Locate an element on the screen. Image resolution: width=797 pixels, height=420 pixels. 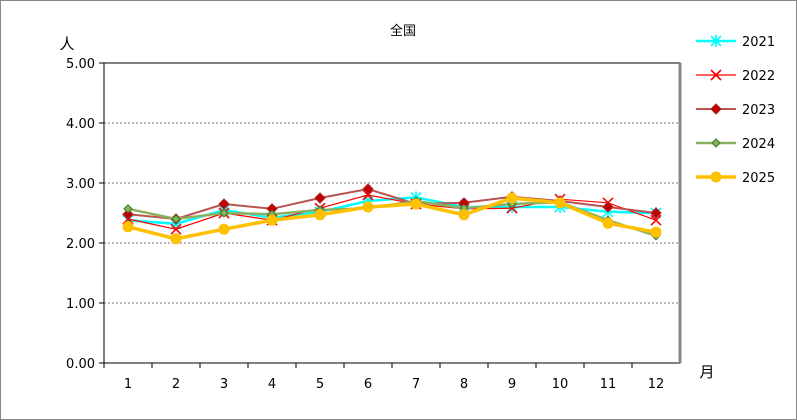
x-tick-label: 8 is located at coordinates (464, 384).